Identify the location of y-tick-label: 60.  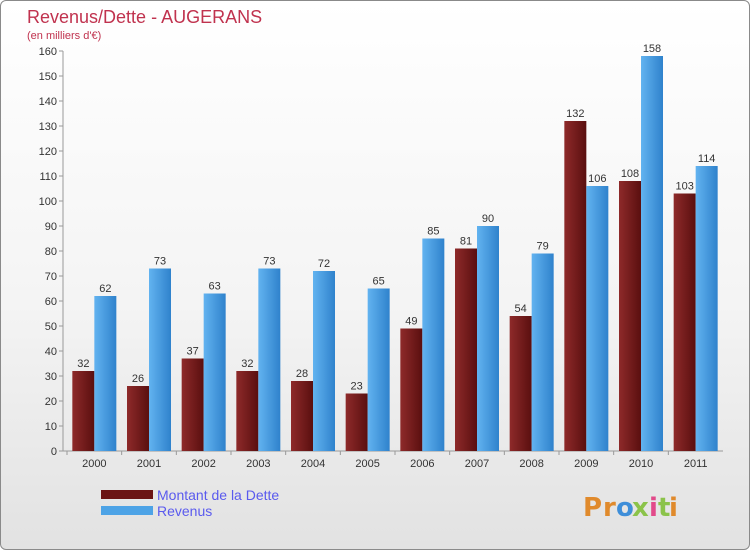
(51, 302).